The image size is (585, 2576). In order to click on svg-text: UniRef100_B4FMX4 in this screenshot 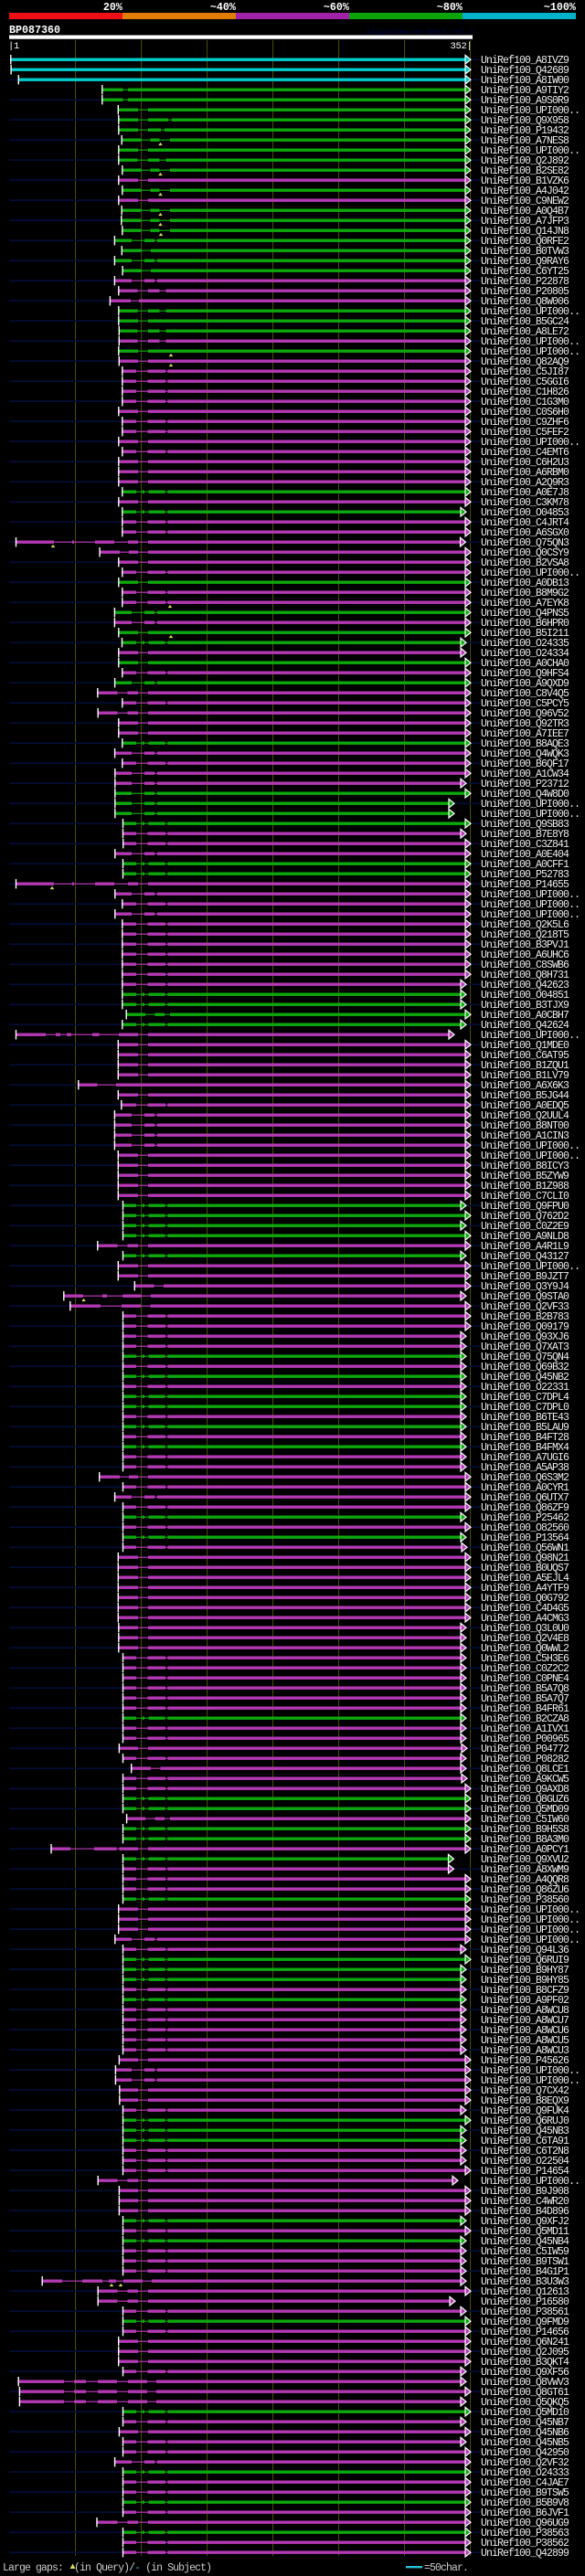, I will do `click(525, 1448)`.